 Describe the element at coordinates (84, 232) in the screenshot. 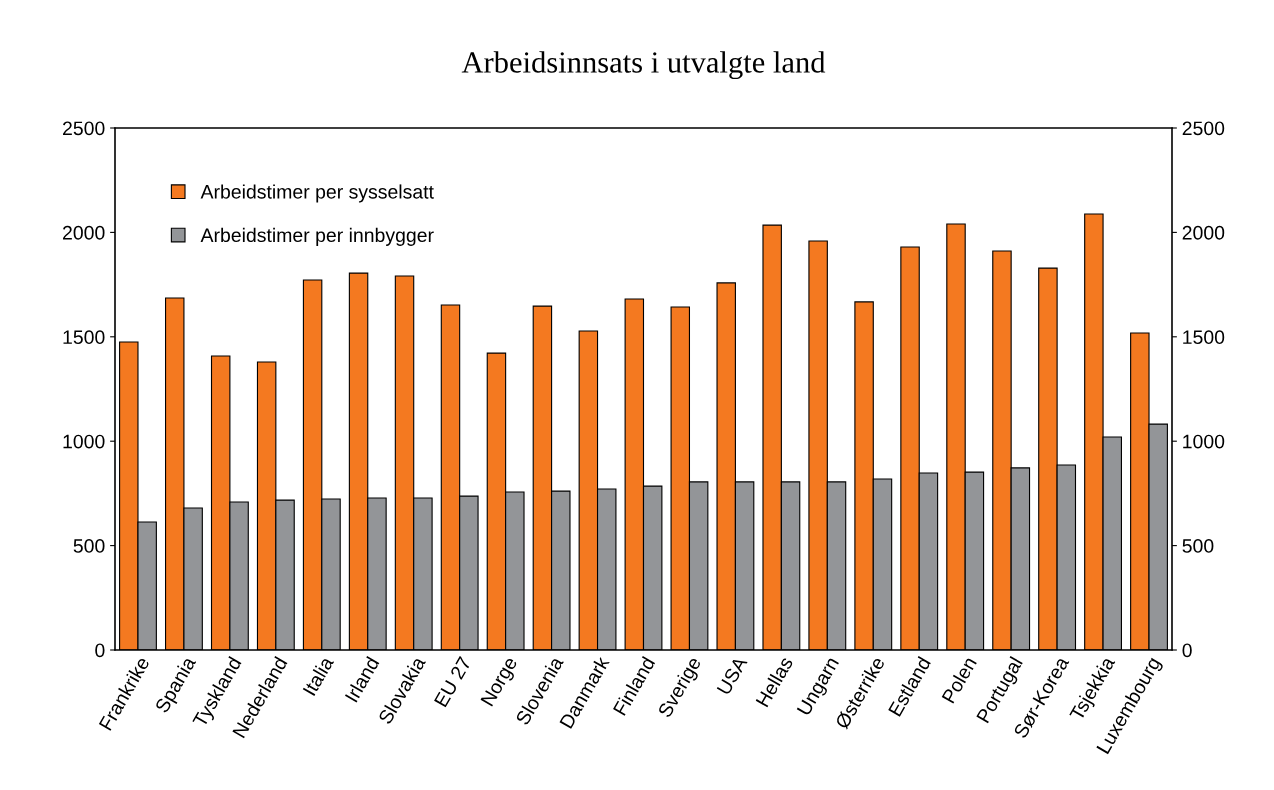

I see `y-tick-label: 2000` at that location.